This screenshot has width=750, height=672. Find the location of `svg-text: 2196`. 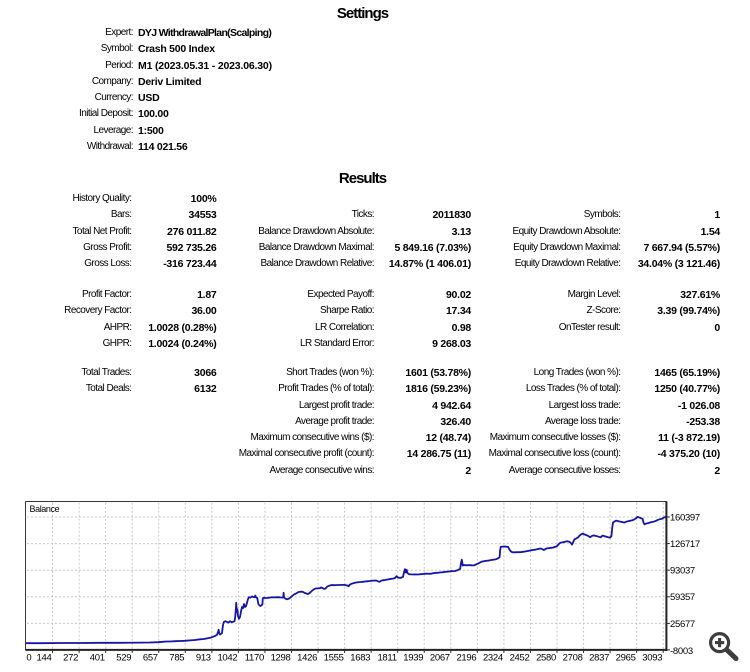

svg-text: 2196 is located at coordinates (466, 657).